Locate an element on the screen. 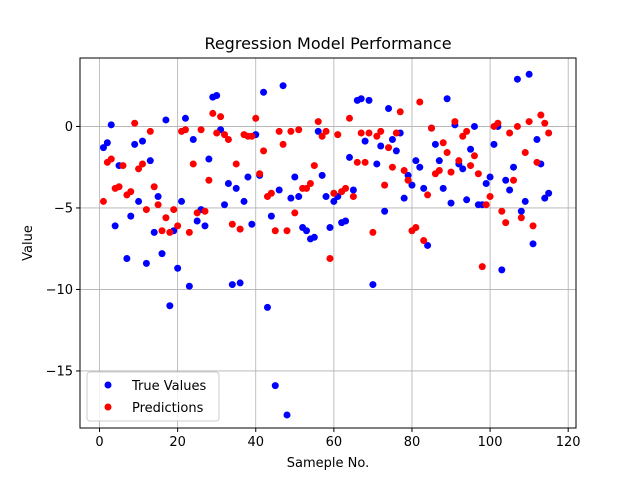  x-tick-label: 80 is located at coordinates (412, 442).